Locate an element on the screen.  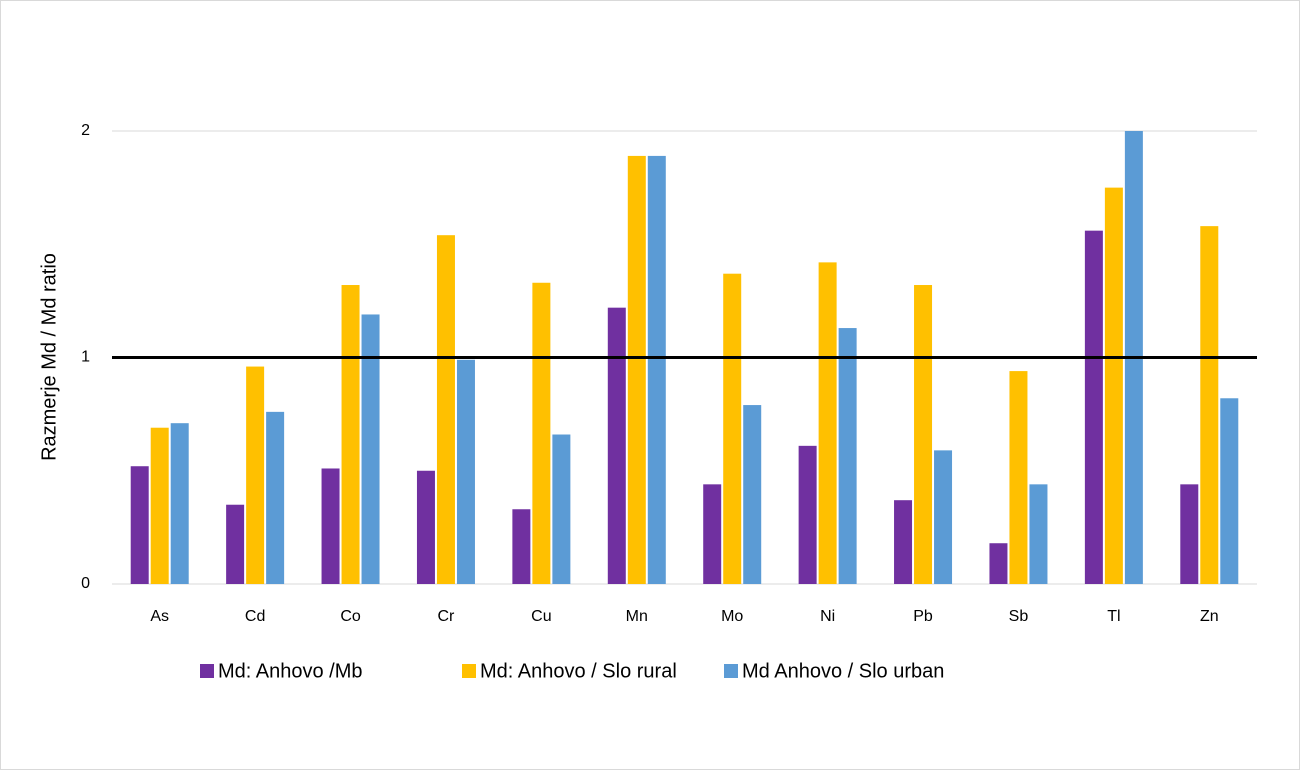
x-tick-label: Co is located at coordinates (350, 616).